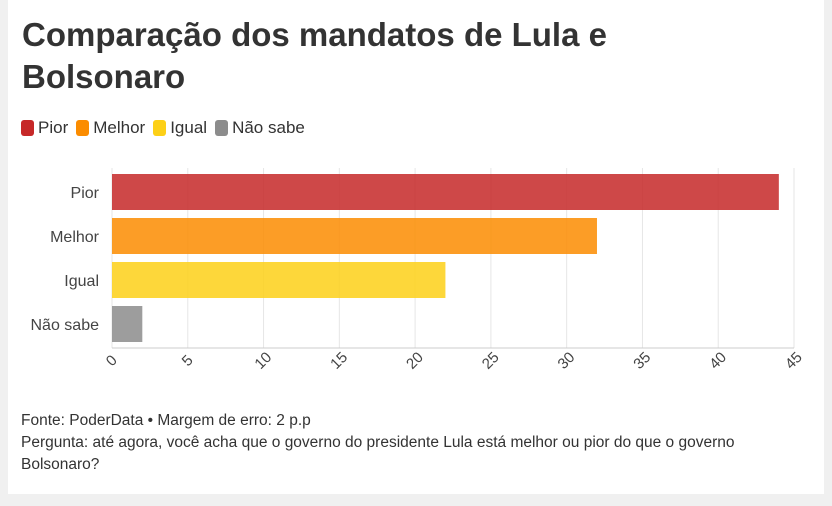 Image resolution: width=832 pixels, height=506 pixels. What do you see at coordinates (188, 361) in the screenshot?
I see `x-tick-label-5: 5` at bounding box center [188, 361].